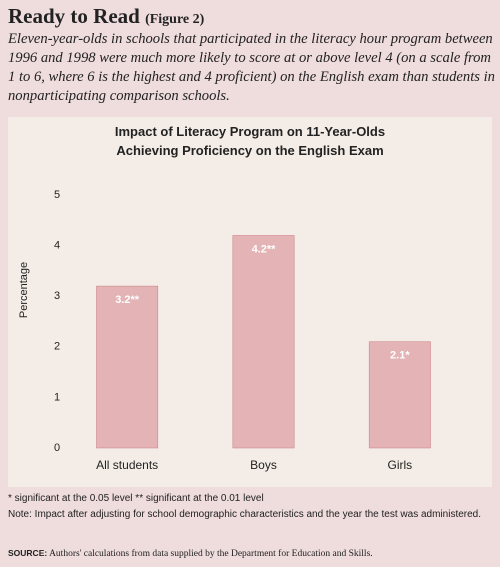 This screenshot has height=567, width=500. What do you see at coordinates (399, 465) in the screenshot?
I see `x-tick-label: Girls` at bounding box center [399, 465].